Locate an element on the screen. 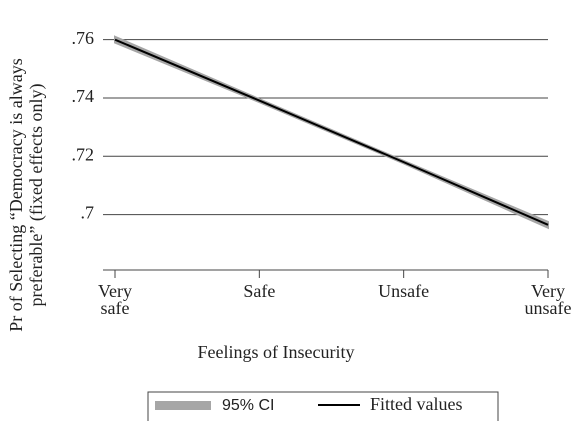  y-axis-label: Pr of Selecting “Democracy is always is located at coordinates (16, 194).